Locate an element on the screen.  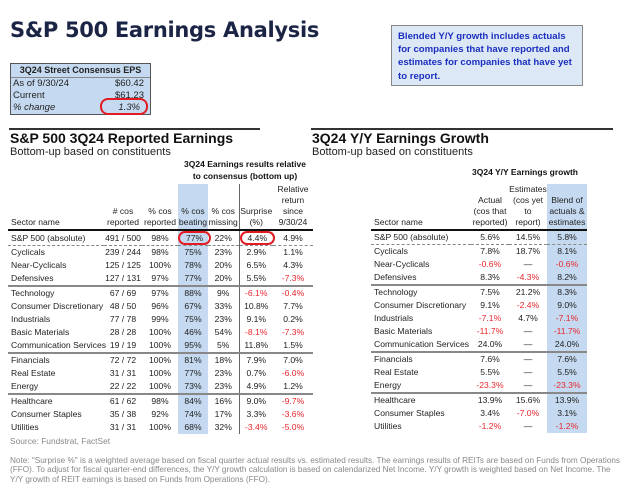
value-cell: 5.6% is located at coordinates (490, 237).